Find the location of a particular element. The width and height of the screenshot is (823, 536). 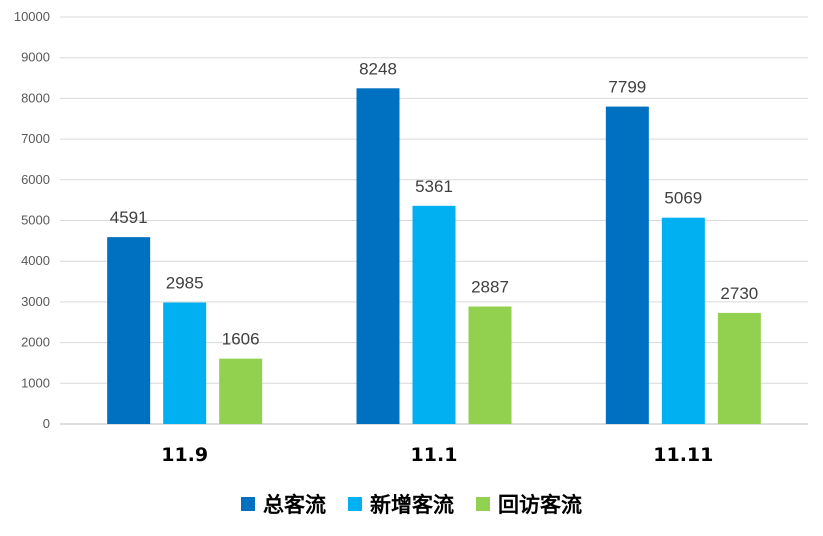

legend-item-return: 回访客流 is located at coordinates (529, 504).